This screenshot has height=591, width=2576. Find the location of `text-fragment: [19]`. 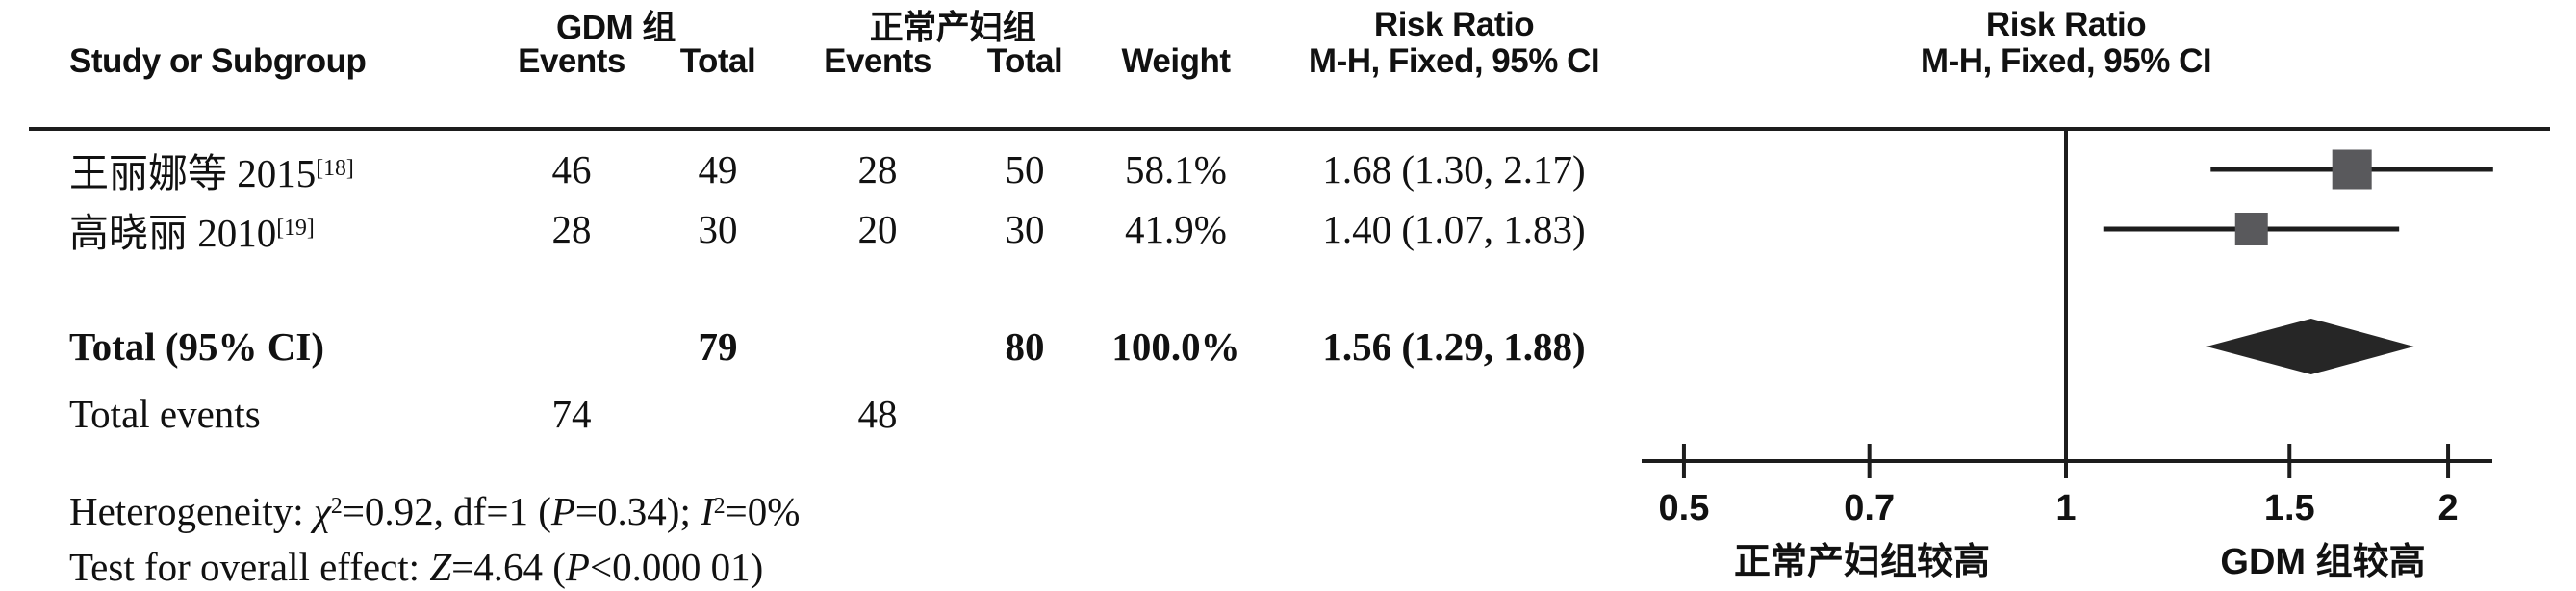

text-fragment: [19] is located at coordinates (295, 229).